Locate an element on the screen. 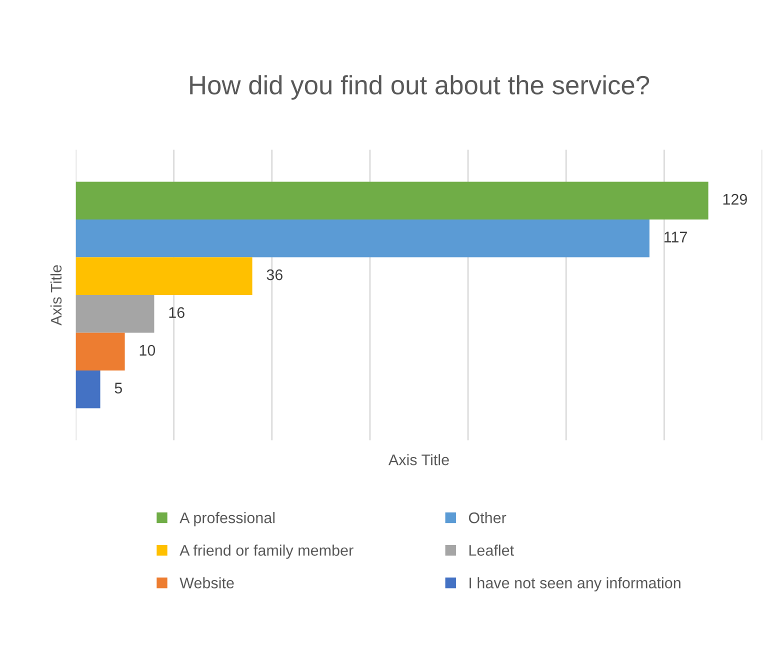  chart-title: How did you find out about the service? is located at coordinates (420, 87).